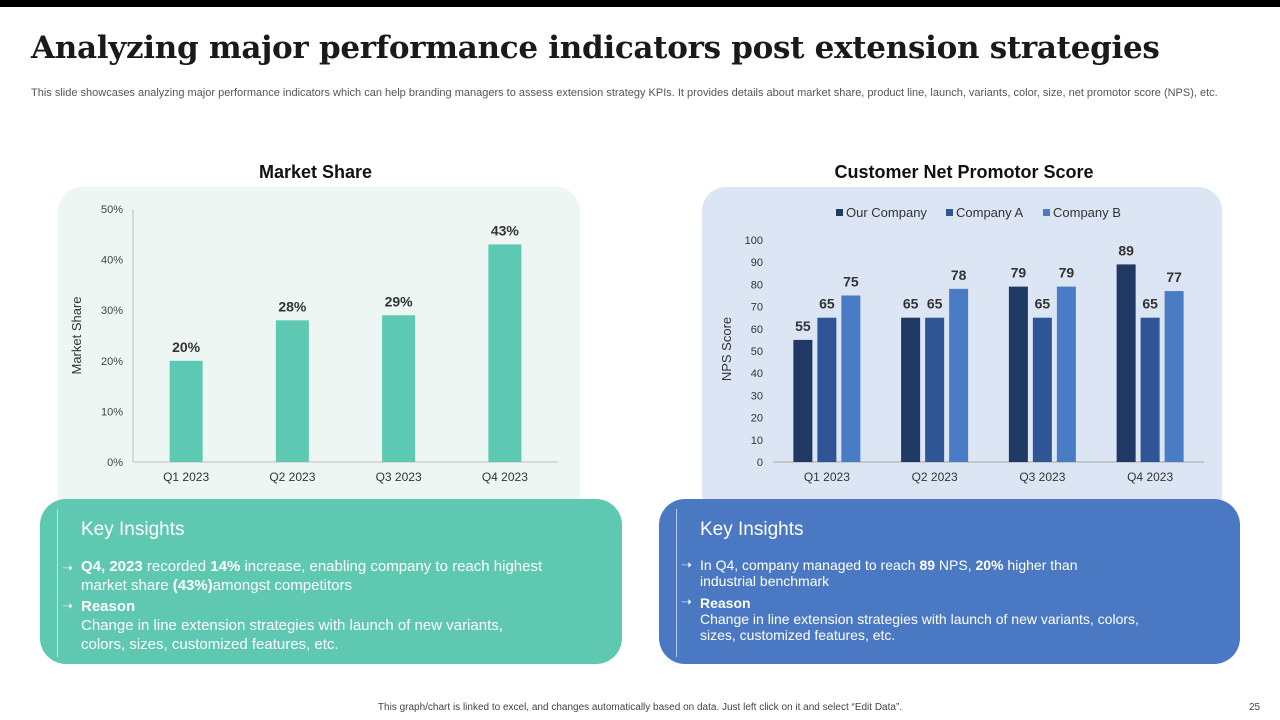 The image size is (1280, 720). I want to click on y-tick-label: 10, so click(757, 441).